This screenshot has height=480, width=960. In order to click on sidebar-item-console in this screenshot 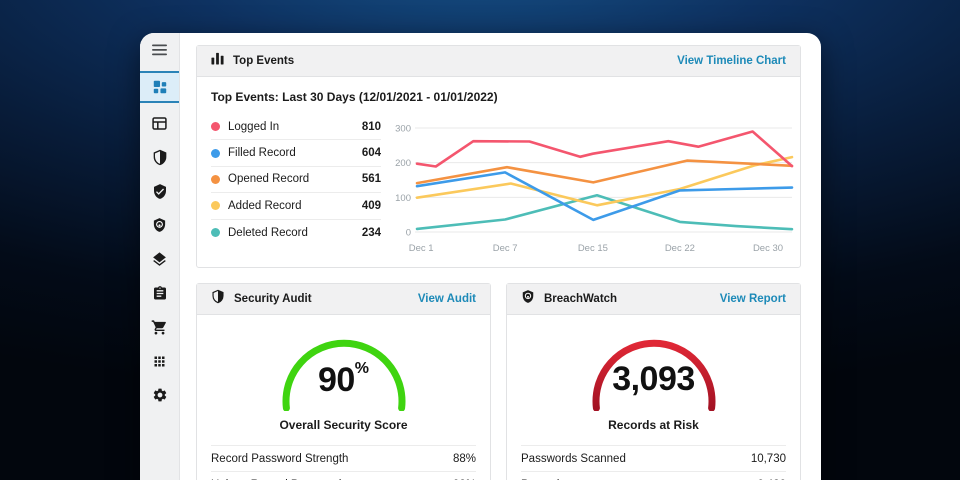, I will do `click(159, 123)`.